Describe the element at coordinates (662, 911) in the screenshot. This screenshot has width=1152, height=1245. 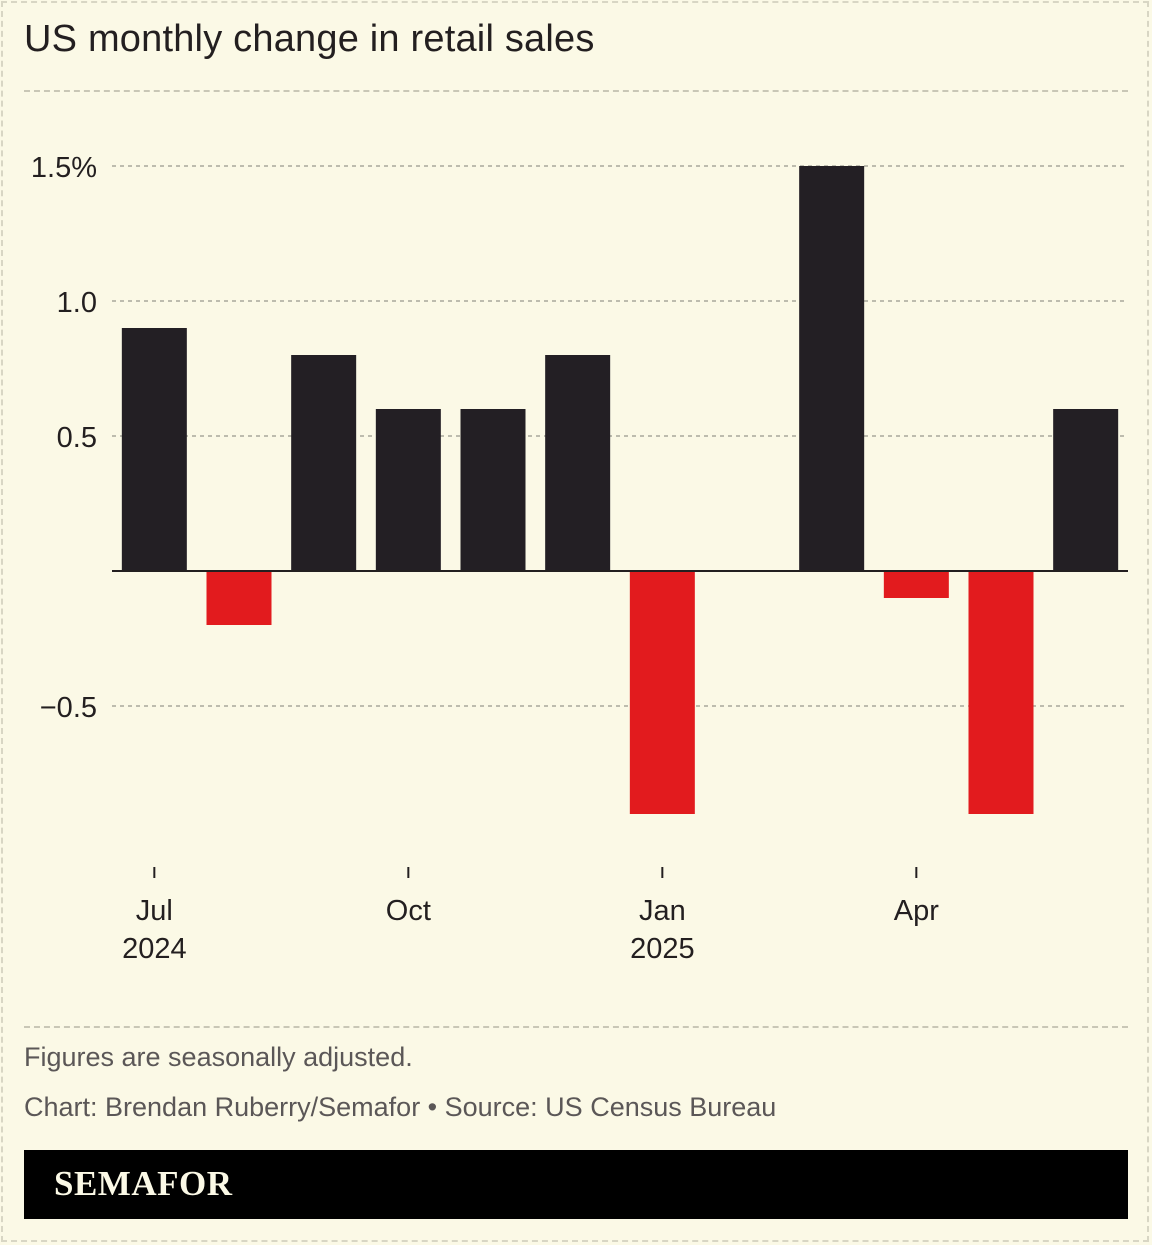
I see `x-tick-label: Jan` at that location.